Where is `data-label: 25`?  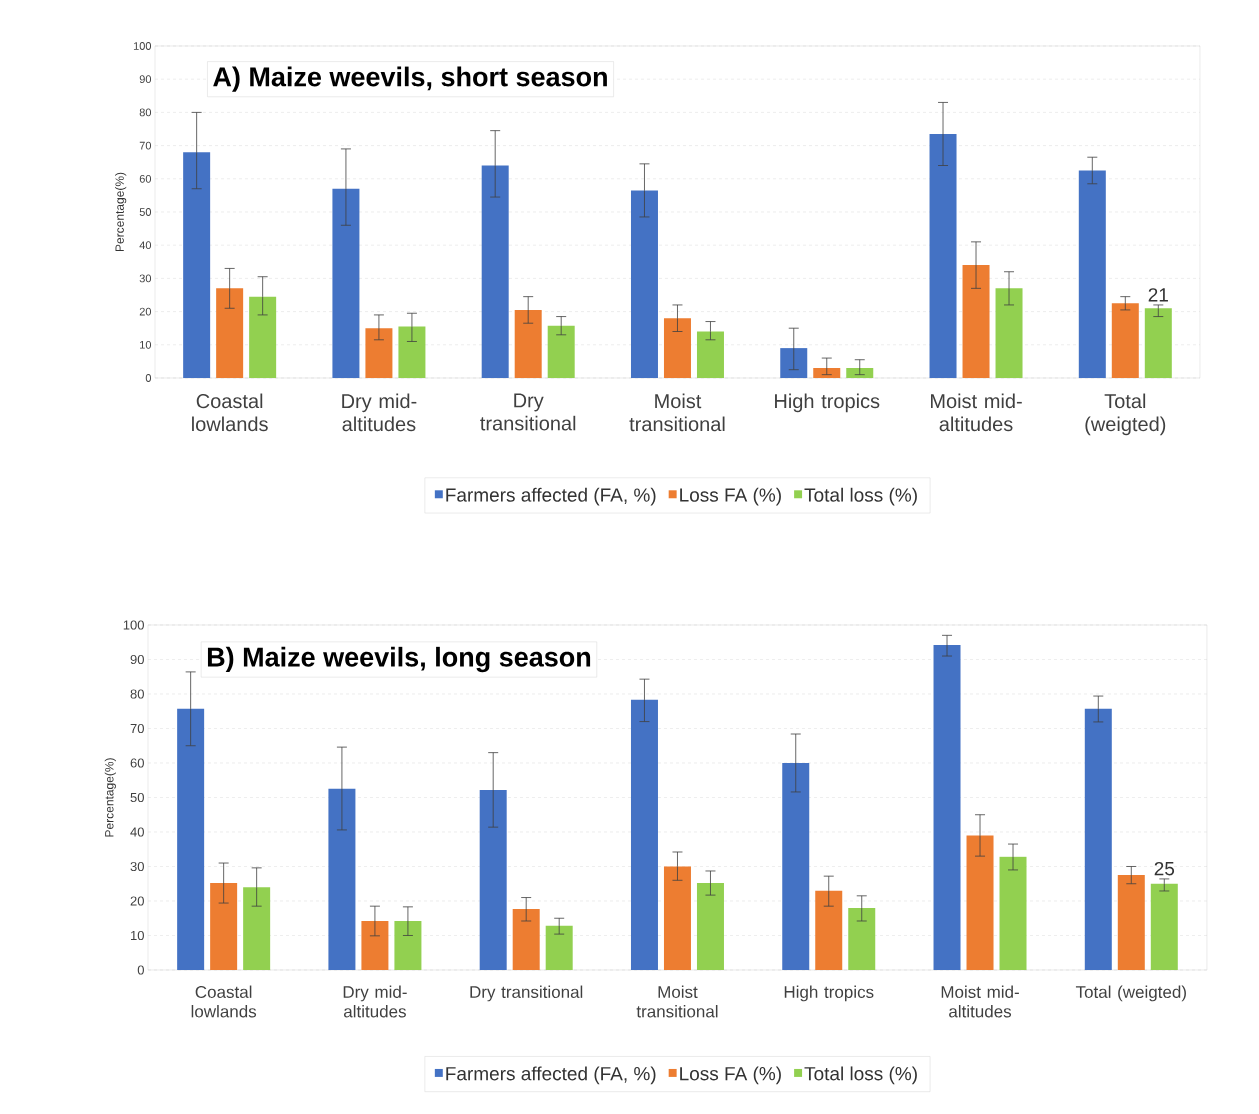 data-label: 25 is located at coordinates (1164, 868).